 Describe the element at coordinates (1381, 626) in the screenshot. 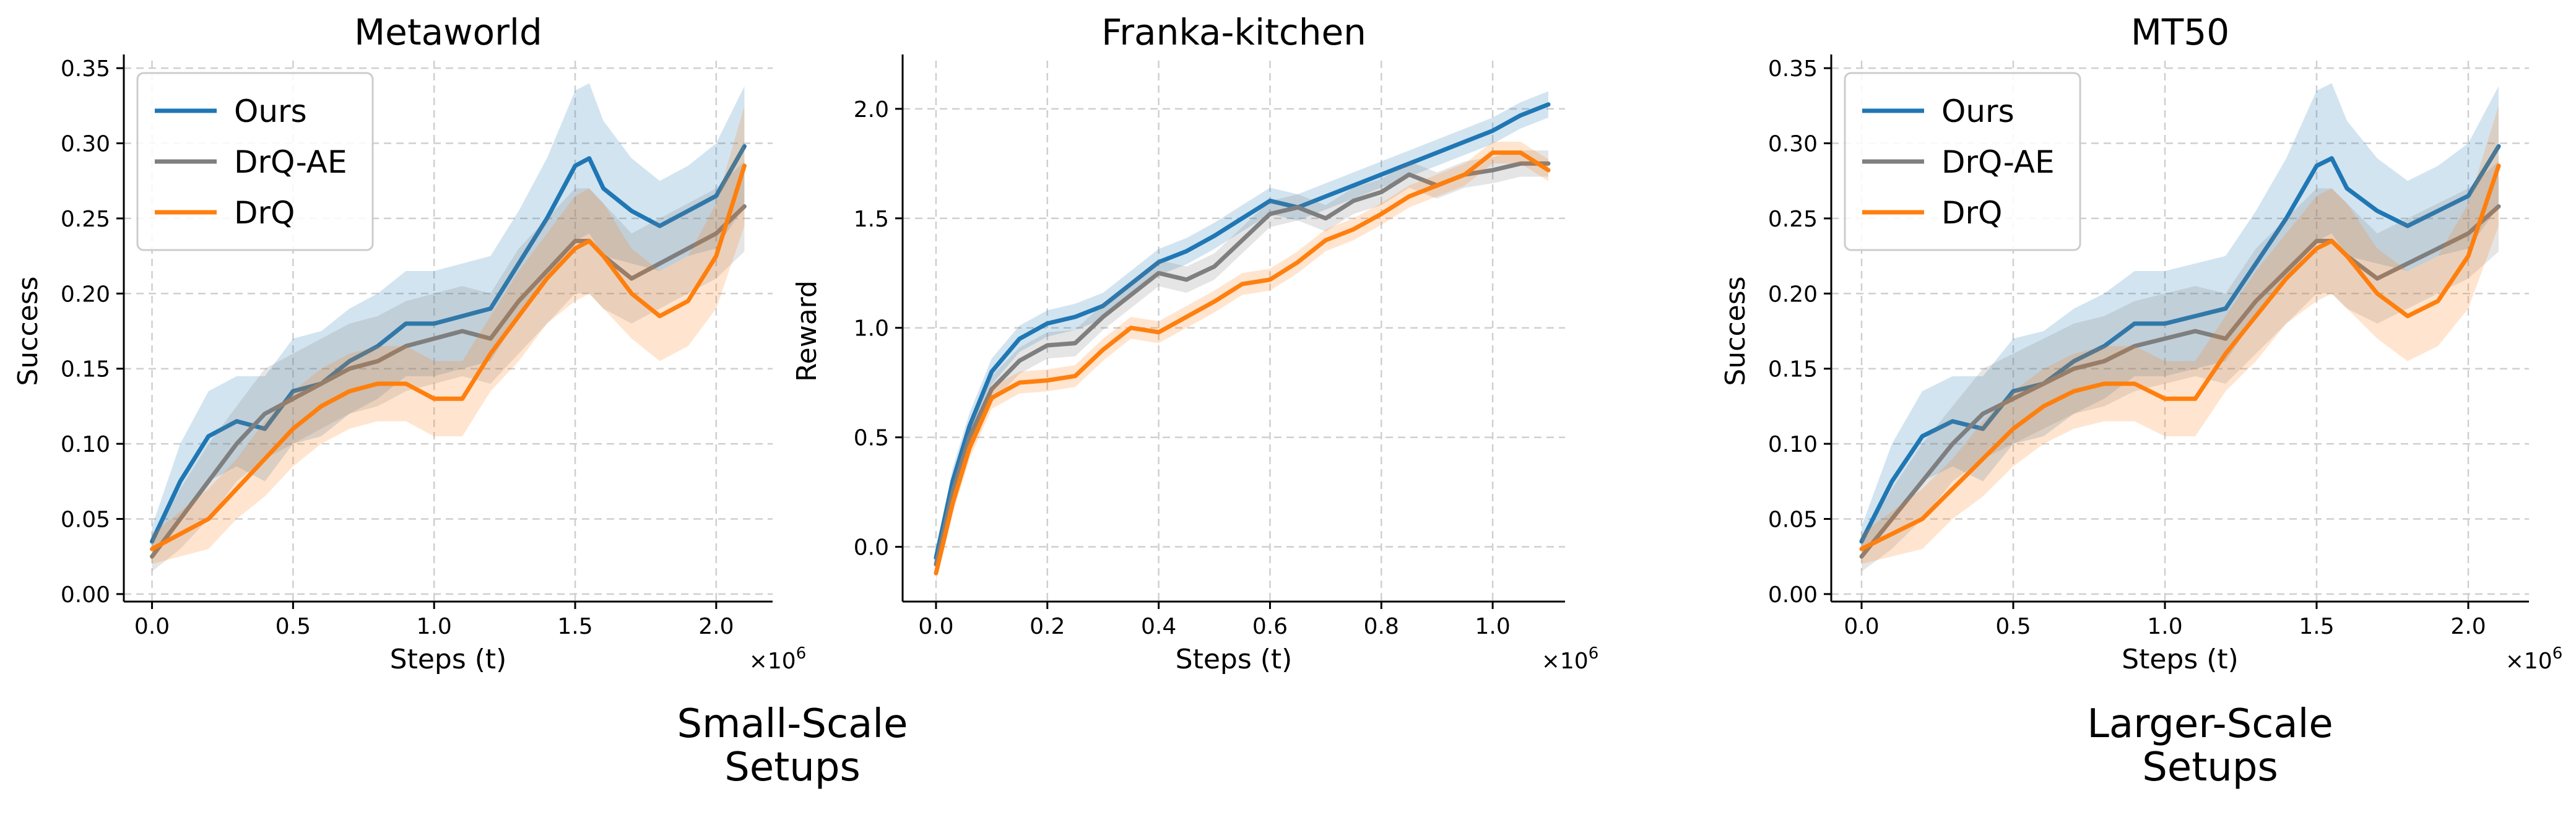

I see `x-tick-label: 0.8` at that location.